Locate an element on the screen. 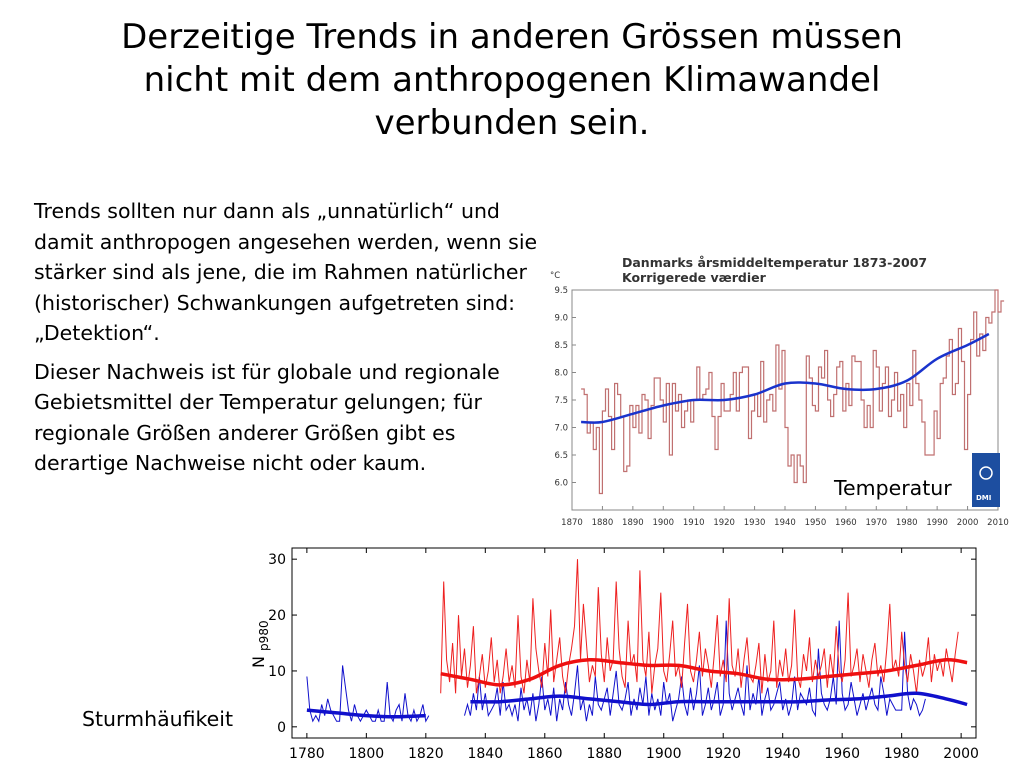 The height and width of the screenshot is (768, 1024). storm-y-tick-label: 30 is located at coordinates (277, 560).